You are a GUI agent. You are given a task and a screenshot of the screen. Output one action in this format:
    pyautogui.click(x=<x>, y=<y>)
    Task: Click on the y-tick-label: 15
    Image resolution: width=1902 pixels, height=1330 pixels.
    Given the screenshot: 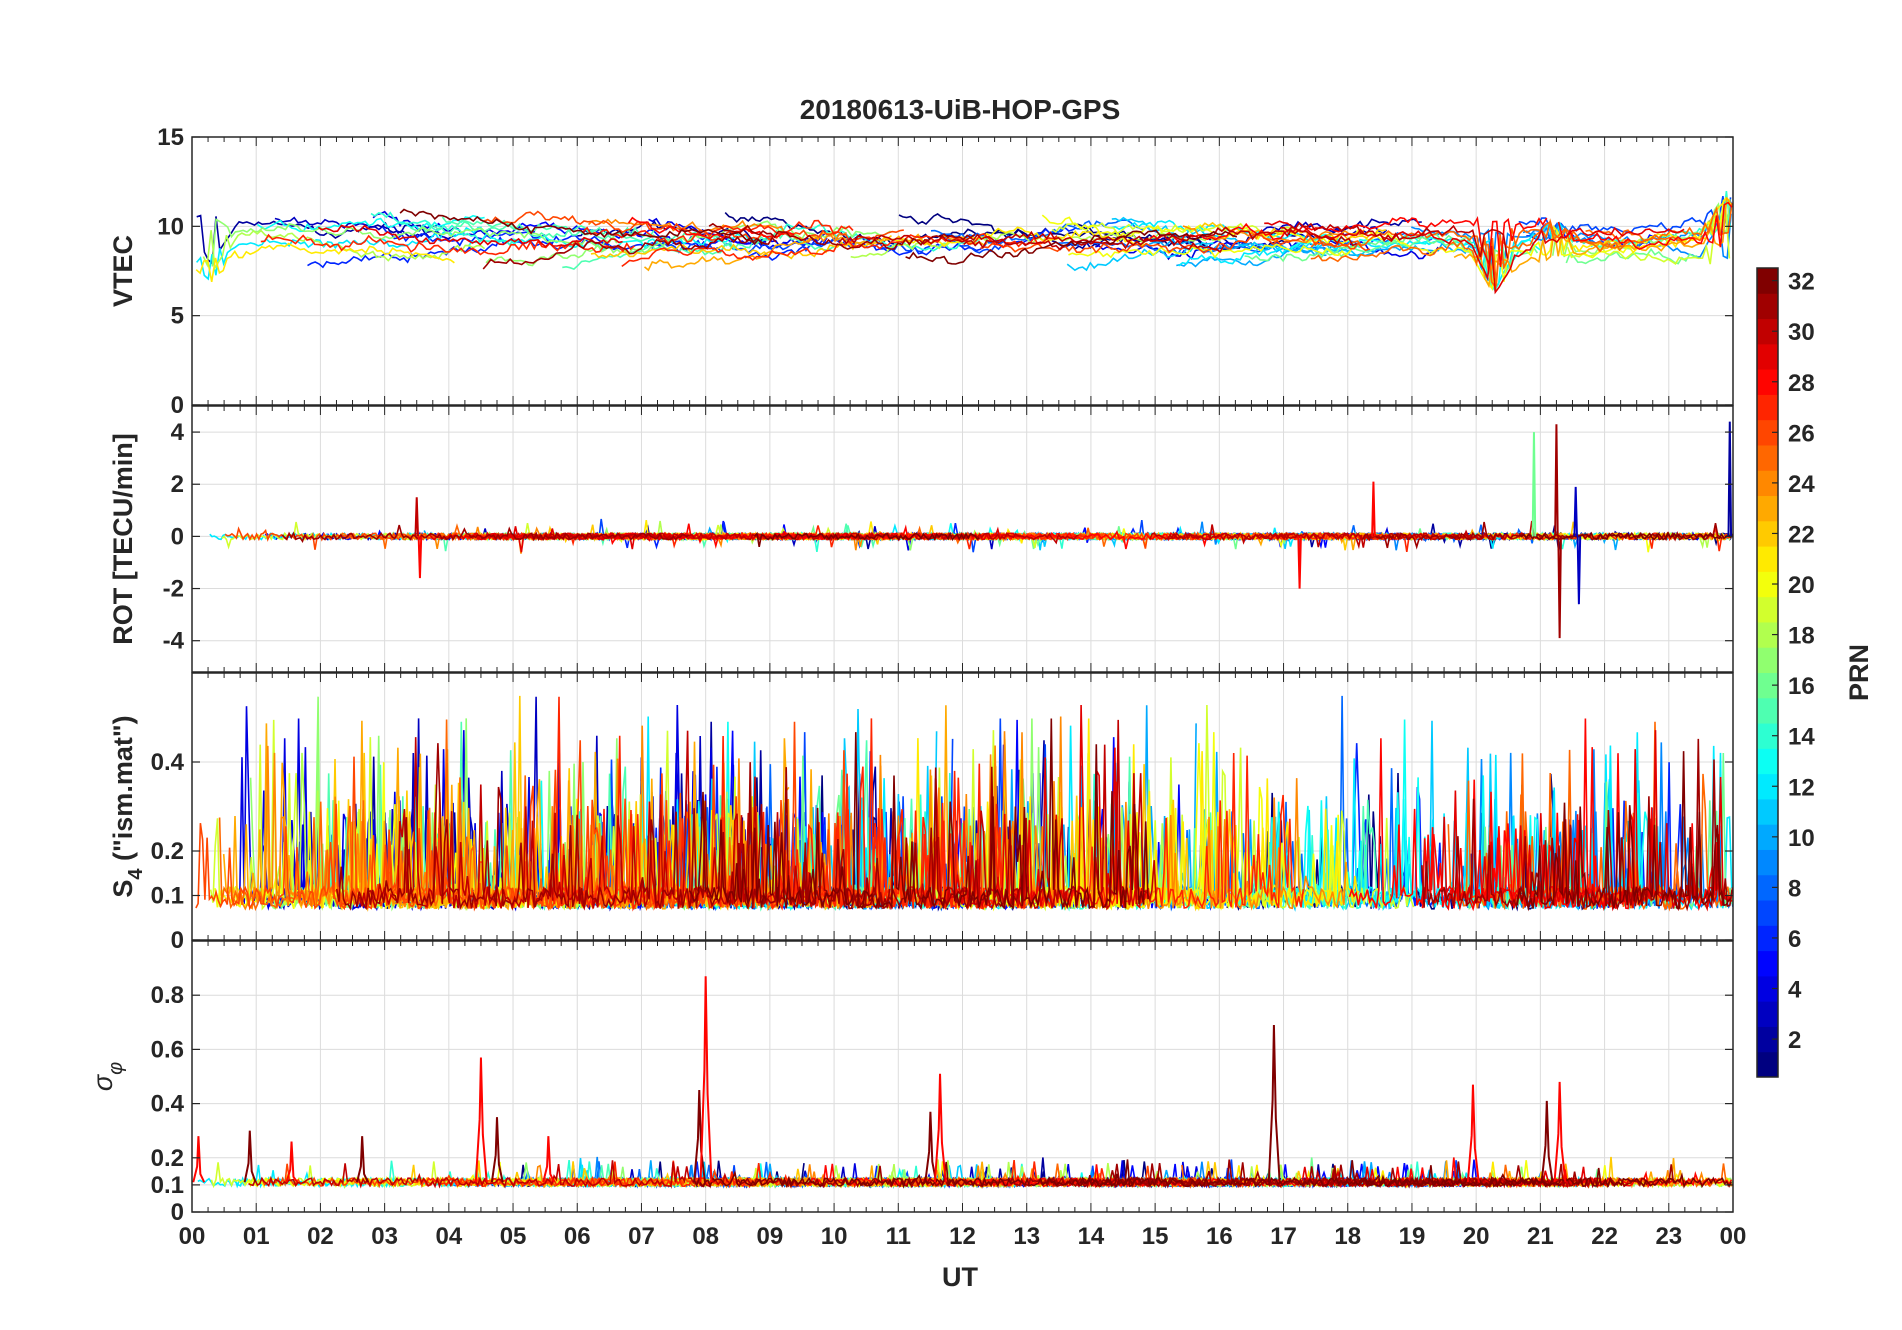 What is the action you would take?
    pyautogui.click(x=170, y=137)
    